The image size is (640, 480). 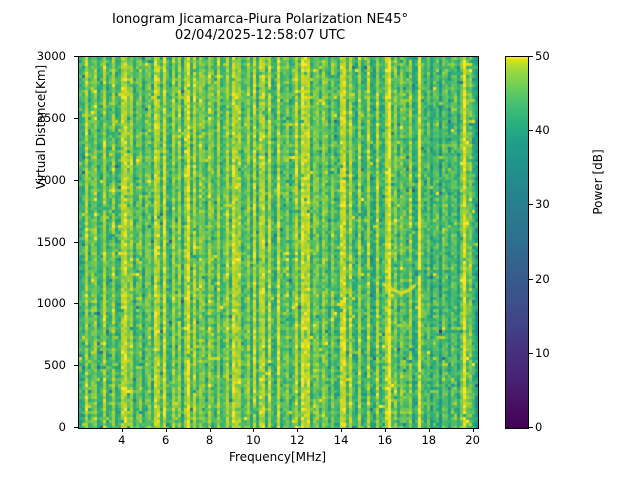 What do you see at coordinates (122, 440) in the screenshot?
I see `x-tick-label: 4` at bounding box center [122, 440].